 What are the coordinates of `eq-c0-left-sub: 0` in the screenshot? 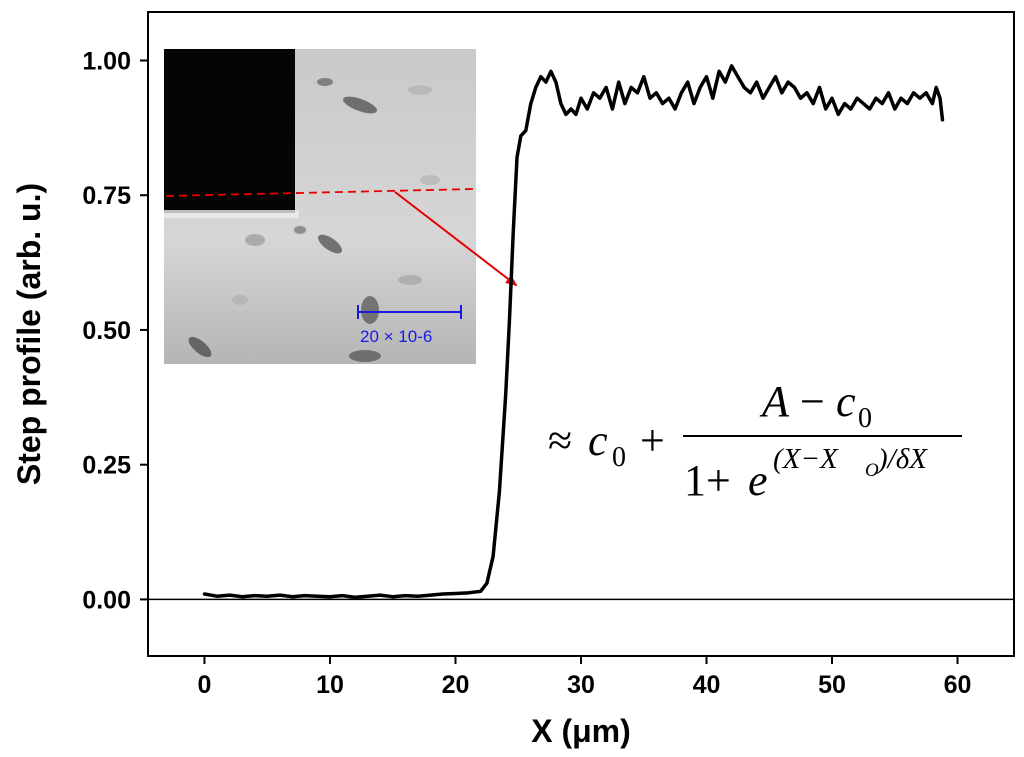 It's located at (619, 457).